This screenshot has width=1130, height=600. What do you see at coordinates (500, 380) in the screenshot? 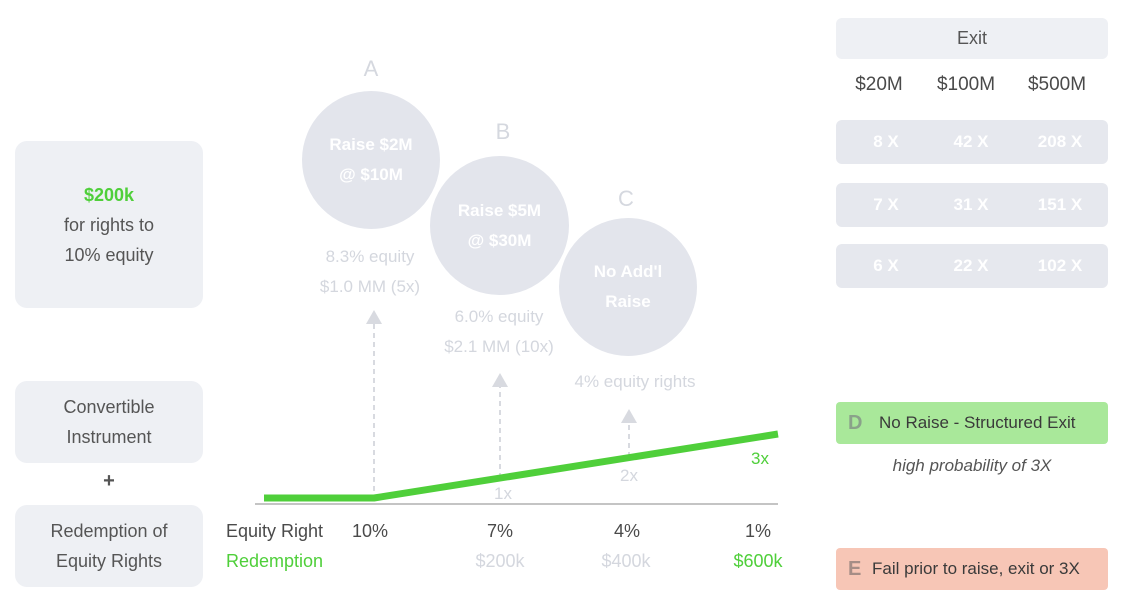
I see `arrow-b-head` at bounding box center [500, 380].